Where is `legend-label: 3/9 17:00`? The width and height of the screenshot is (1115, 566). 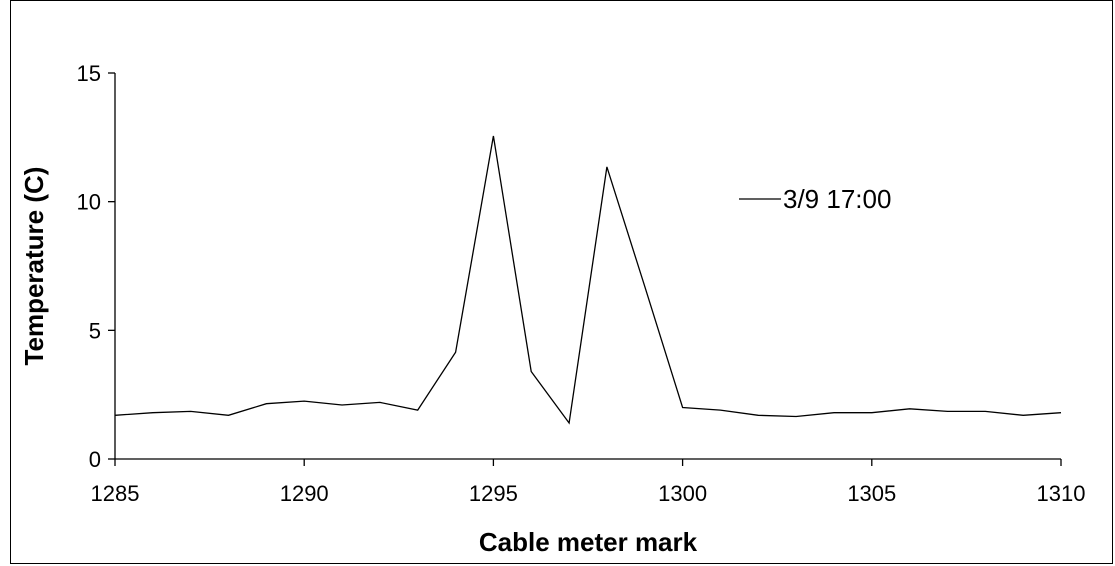 legend-label: 3/9 17:00 is located at coordinates (837, 199).